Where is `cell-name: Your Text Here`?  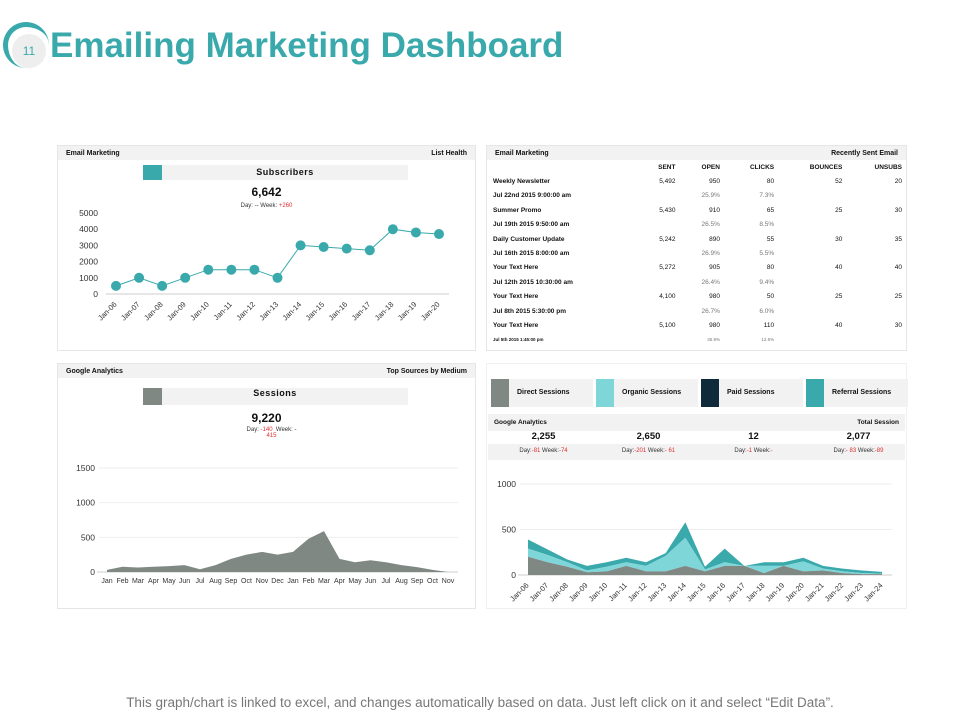
cell-name: Your Text Here is located at coordinates (516, 297).